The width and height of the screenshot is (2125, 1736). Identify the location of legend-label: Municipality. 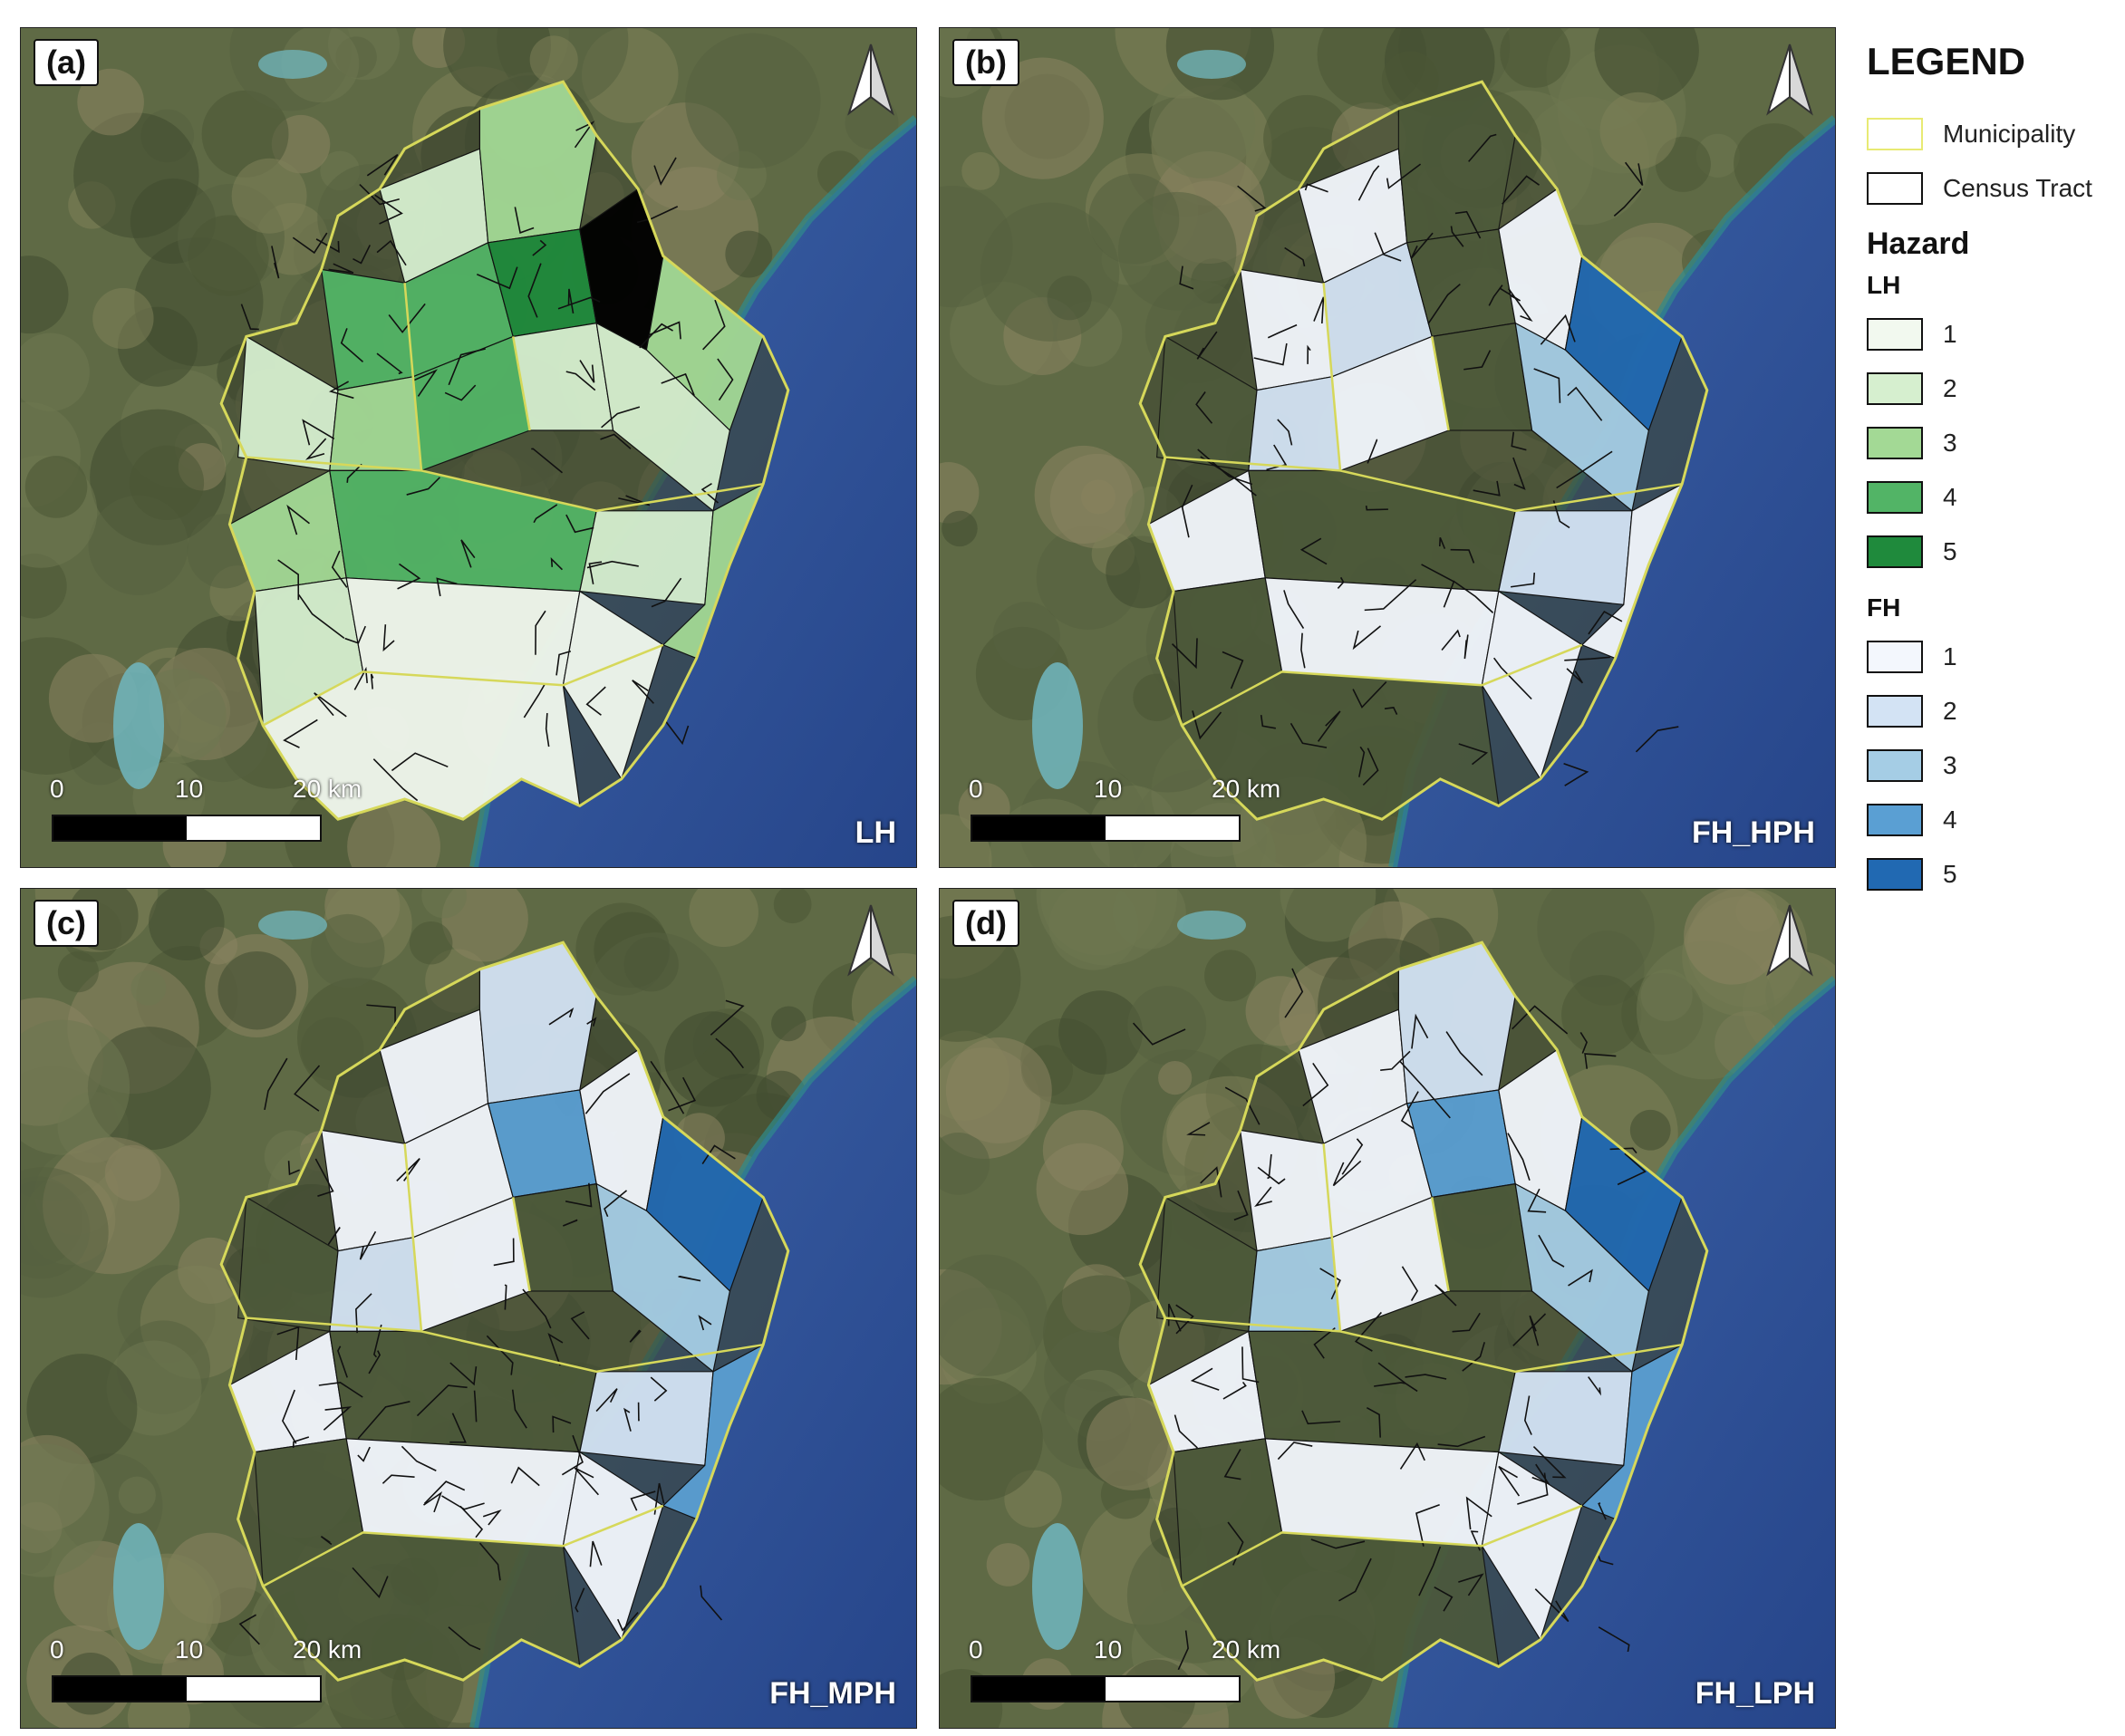
(2009, 134).